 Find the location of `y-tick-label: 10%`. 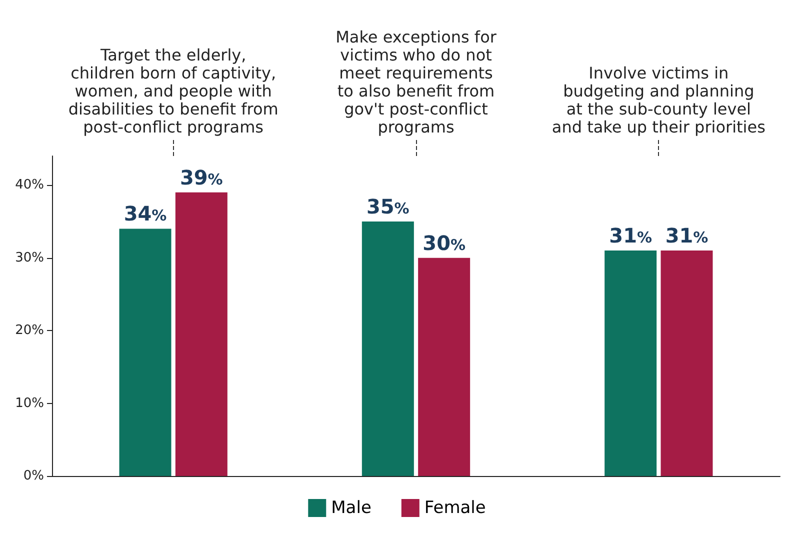

y-tick-label: 10% is located at coordinates (29, 403).